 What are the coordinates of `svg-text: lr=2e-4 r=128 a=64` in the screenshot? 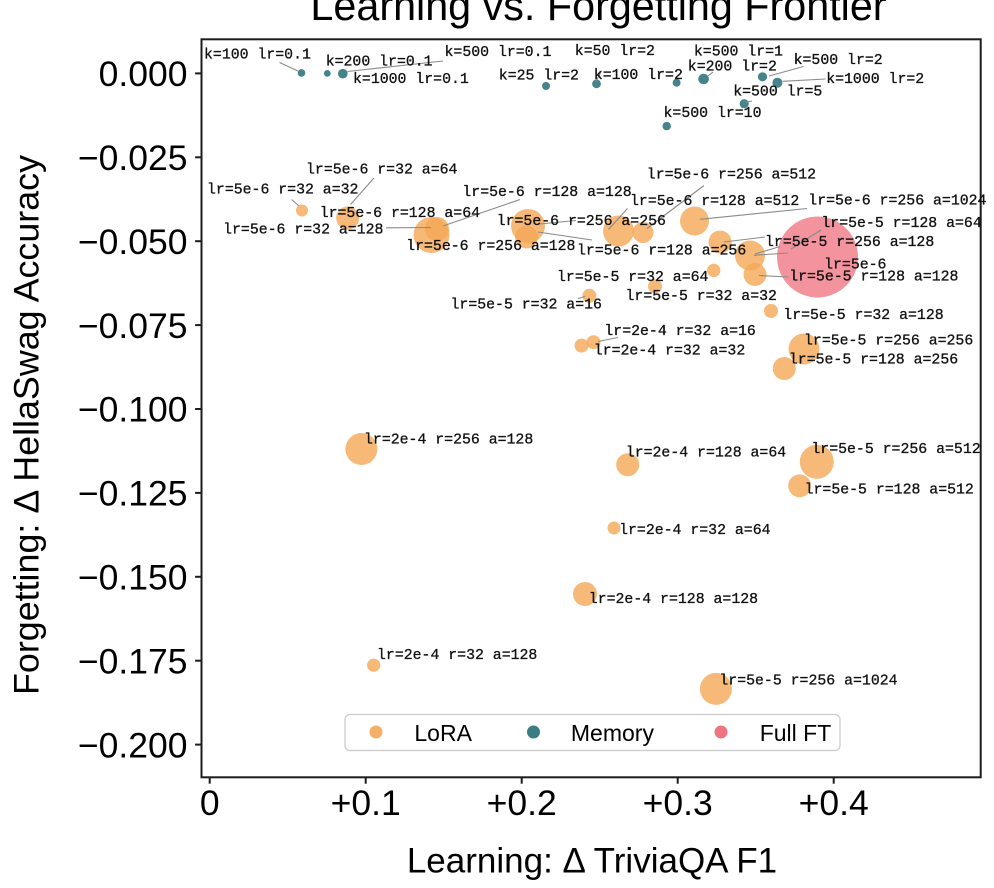 It's located at (706, 454).